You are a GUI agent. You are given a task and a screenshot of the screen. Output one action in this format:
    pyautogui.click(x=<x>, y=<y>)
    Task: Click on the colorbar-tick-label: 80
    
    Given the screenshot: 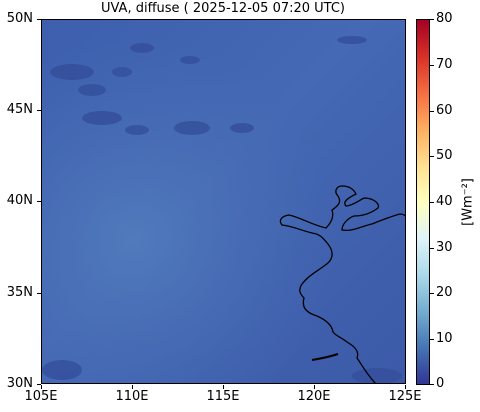 What is the action you would take?
    pyautogui.click(x=444, y=18)
    